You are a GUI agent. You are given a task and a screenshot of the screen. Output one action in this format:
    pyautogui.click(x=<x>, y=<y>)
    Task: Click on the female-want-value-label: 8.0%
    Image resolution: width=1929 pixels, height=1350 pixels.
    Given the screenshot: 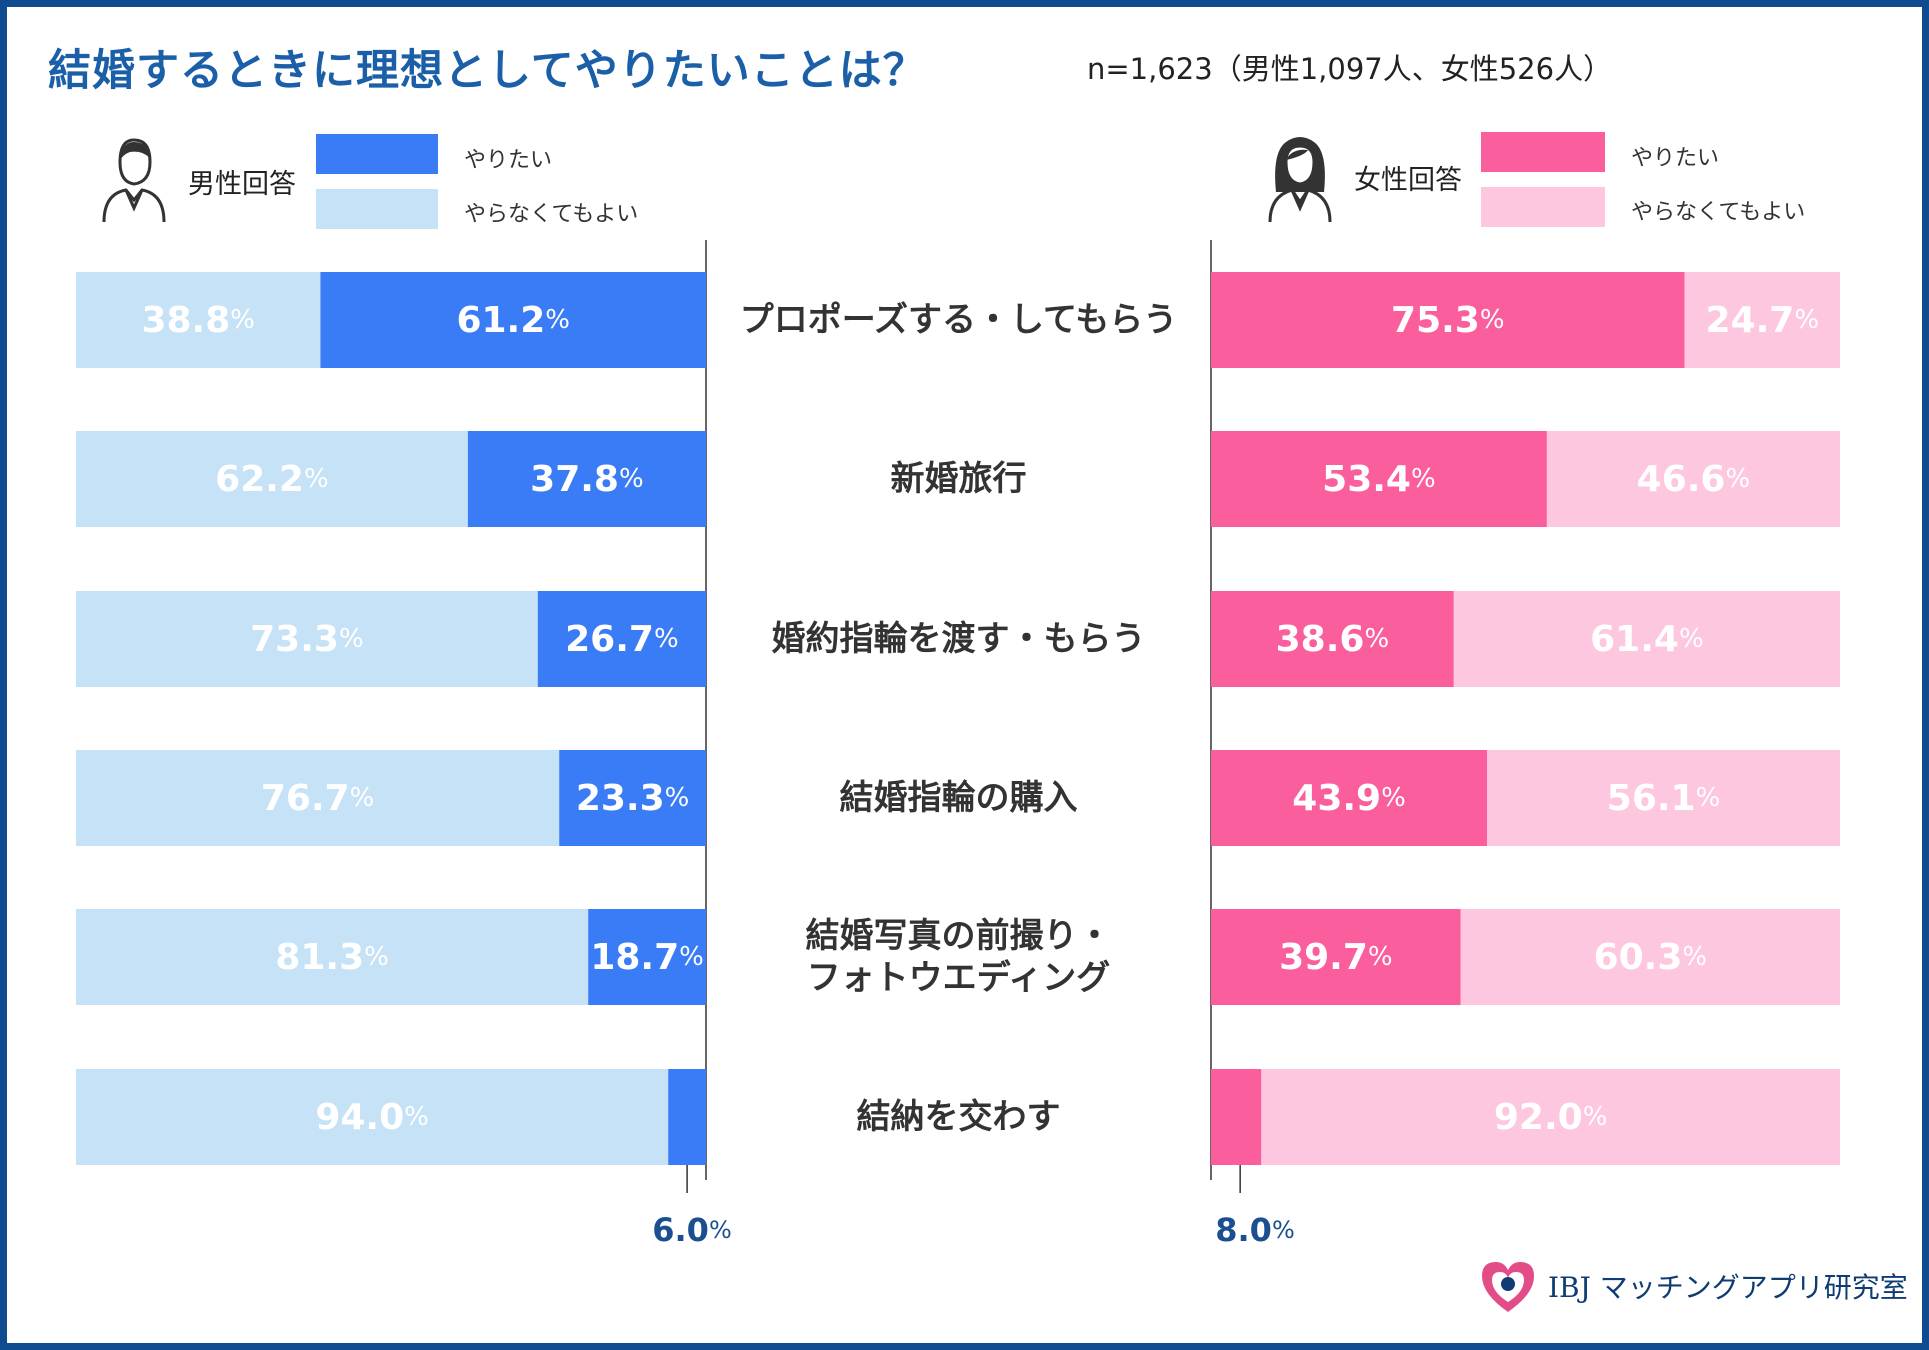 What is the action you would take?
    pyautogui.click(x=1255, y=1230)
    